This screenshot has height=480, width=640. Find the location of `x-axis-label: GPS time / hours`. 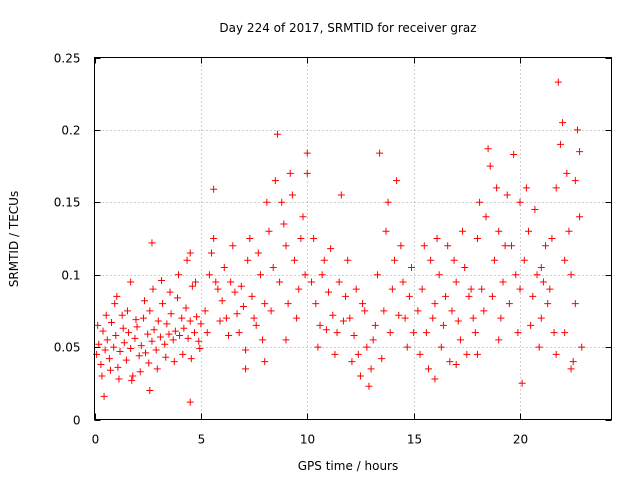

x-axis-label: GPS time / hours is located at coordinates (348, 466).